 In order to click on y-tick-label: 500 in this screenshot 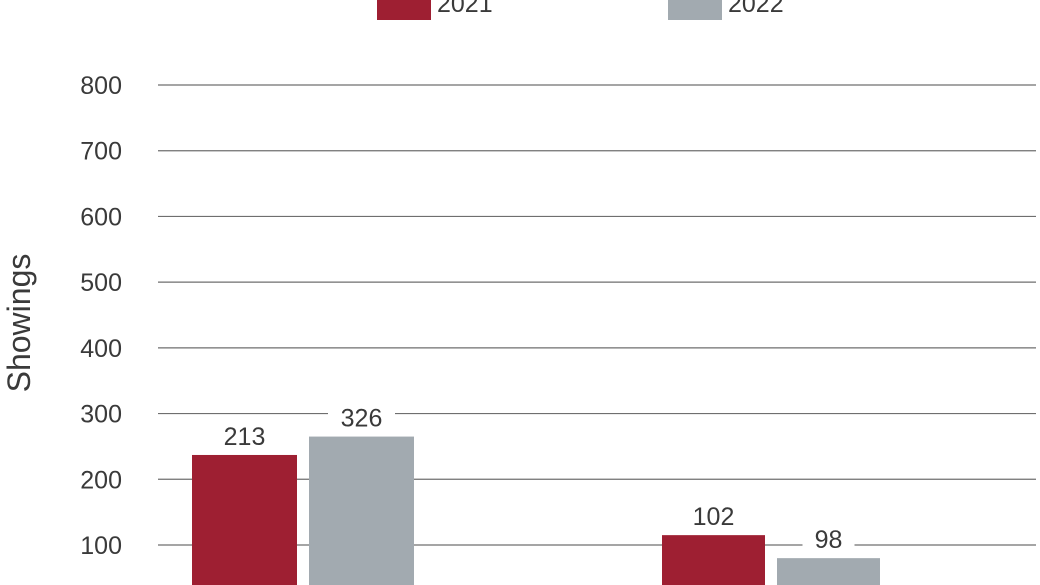, I will do `click(101, 283)`.